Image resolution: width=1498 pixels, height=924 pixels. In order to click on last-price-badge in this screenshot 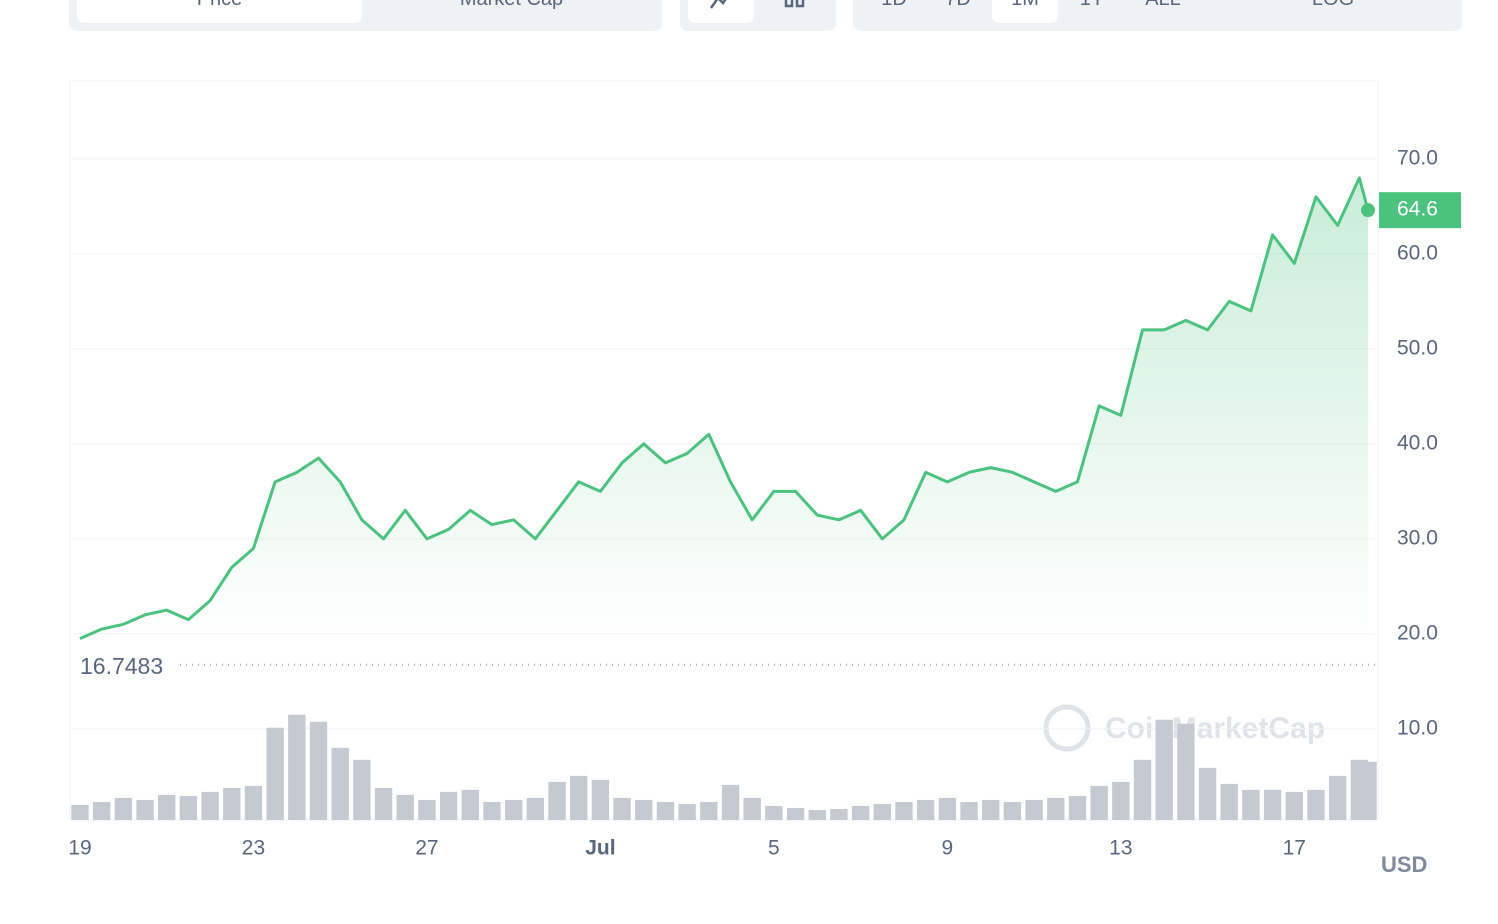, I will do `click(1420, 210)`.